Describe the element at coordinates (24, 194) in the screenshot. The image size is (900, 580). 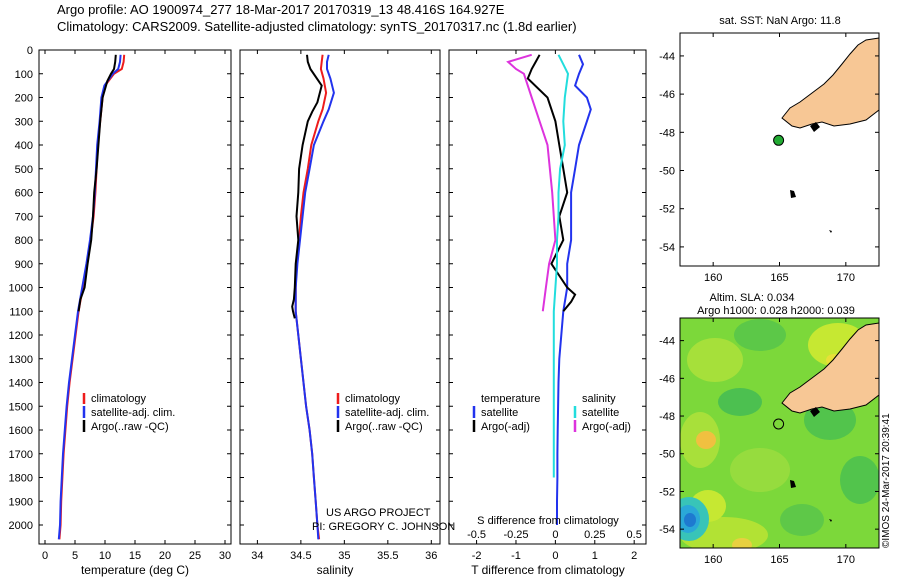
I see `y-tick-label: 600` at that location.